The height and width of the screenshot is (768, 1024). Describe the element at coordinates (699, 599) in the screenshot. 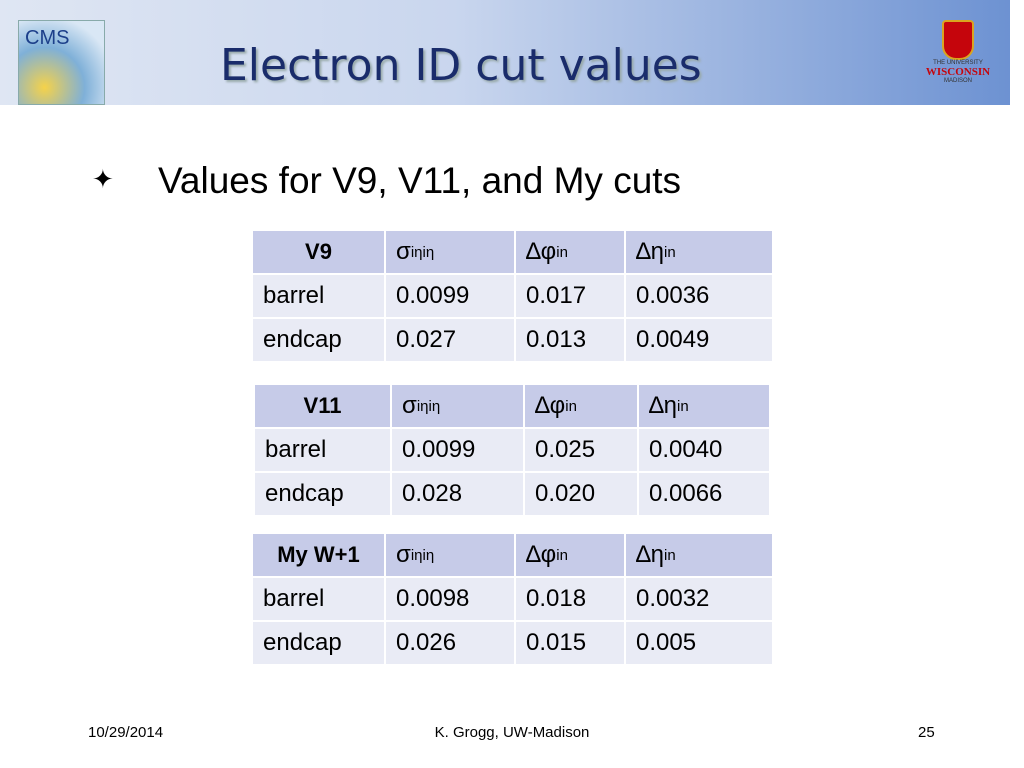

I see `table-cell: 0.0032` at that location.